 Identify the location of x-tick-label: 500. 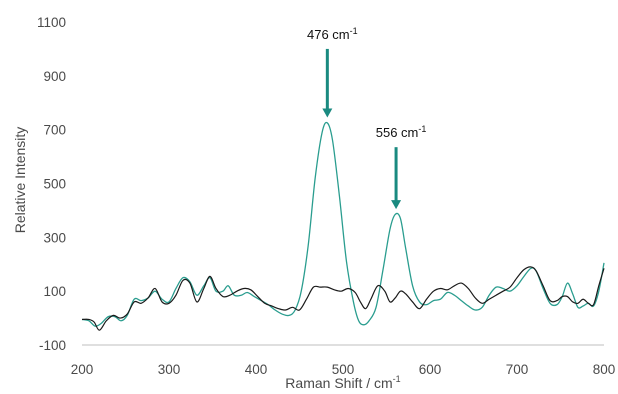
(343, 369).